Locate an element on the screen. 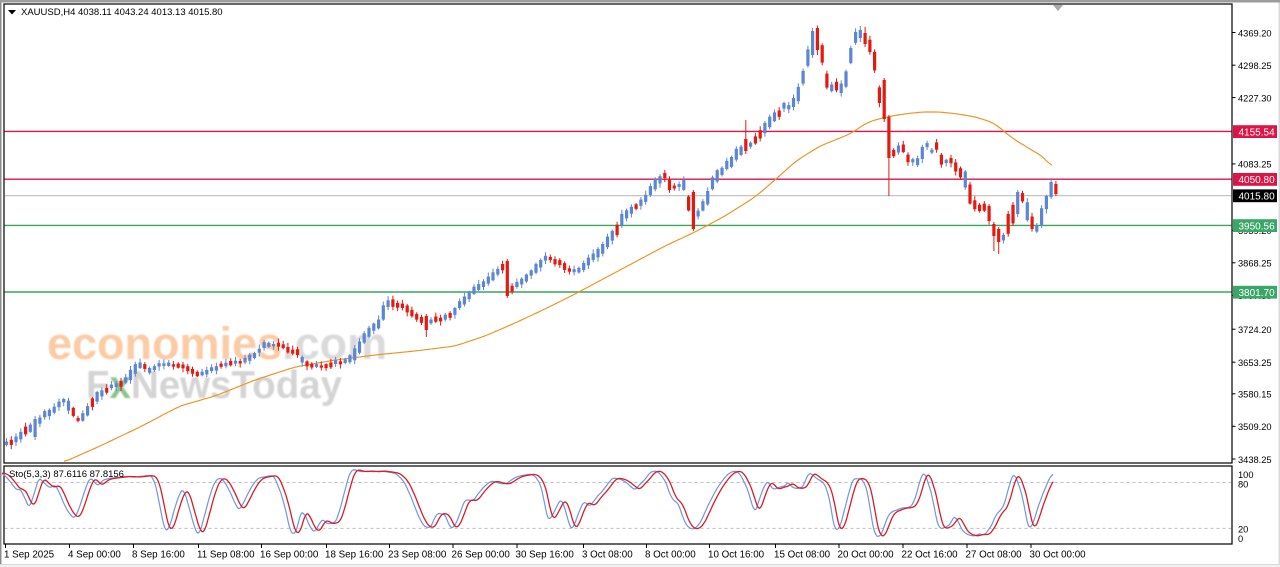  svg-text: Sto(5,3,3) 87.6116 87.8156 is located at coordinates (66, 474).